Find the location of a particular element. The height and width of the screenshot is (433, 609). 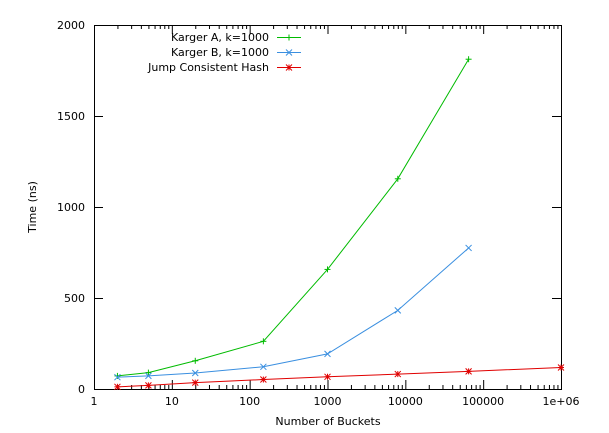

y-axis-title: Time (ns) is located at coordinates (32, 207).